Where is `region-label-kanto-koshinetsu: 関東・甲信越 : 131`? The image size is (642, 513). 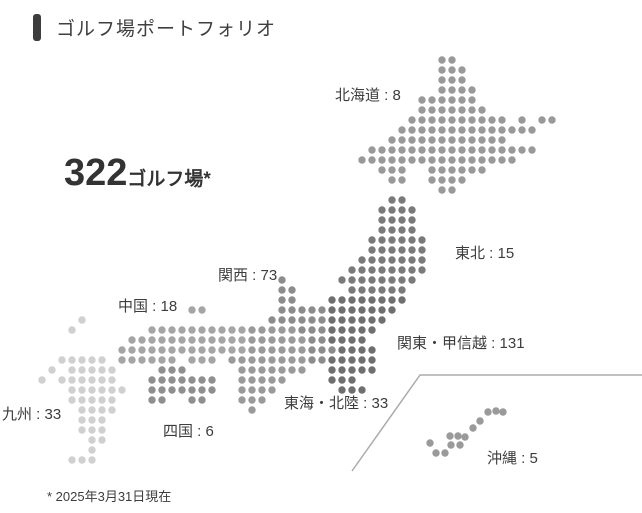 region-label-kanto-koshinetsu: 関東・甲信越 : 131 is located at coordinates (461, 343).